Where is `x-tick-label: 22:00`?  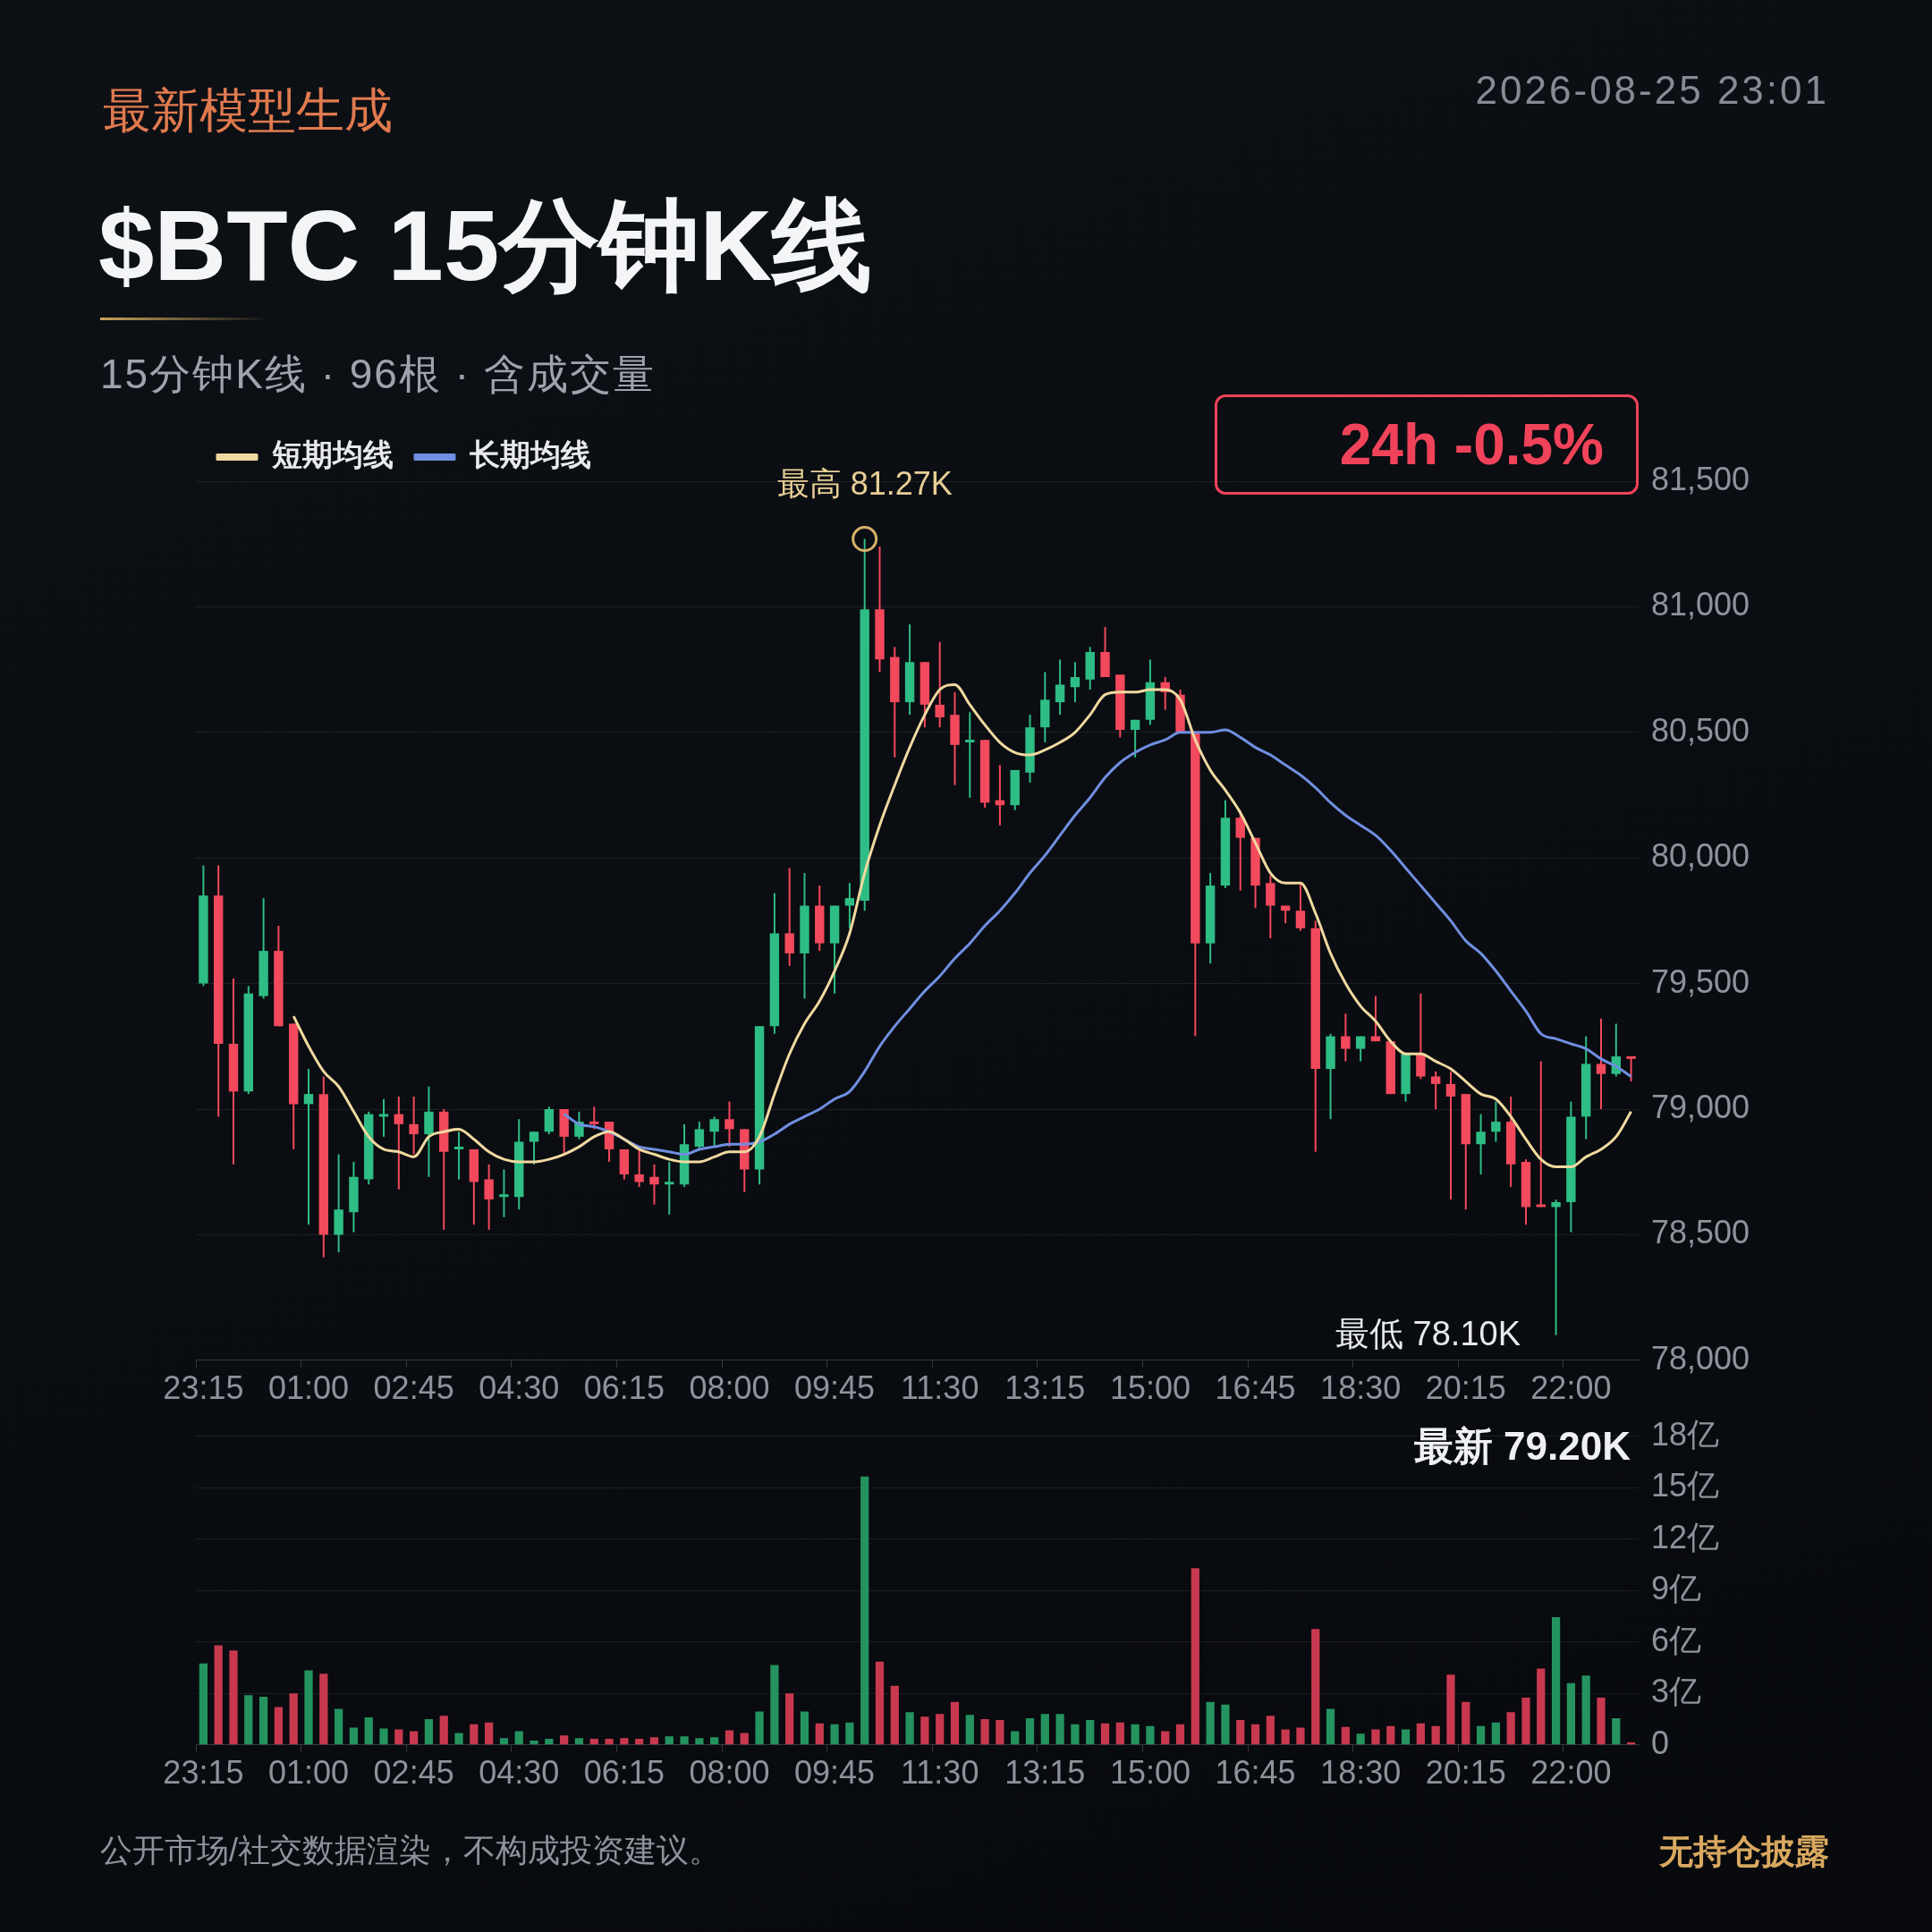 x-tick-label: 22:00 is located at coordinates (1571, 1388).